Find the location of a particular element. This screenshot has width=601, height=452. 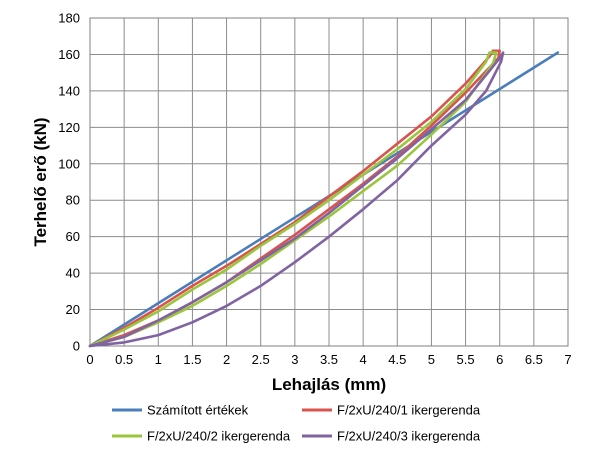

x-tick-label: 4.5 is located at coordinates (397, 359).